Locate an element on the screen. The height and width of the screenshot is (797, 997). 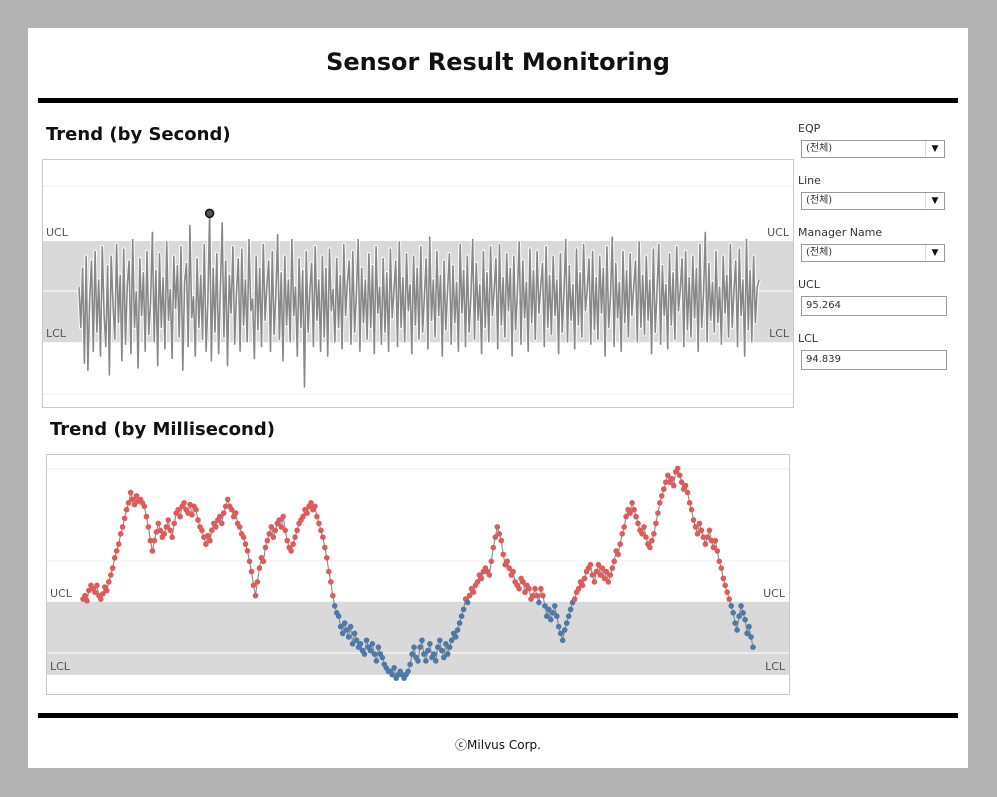
ucl-param-label: UCL is located at coordinates (809, 284).